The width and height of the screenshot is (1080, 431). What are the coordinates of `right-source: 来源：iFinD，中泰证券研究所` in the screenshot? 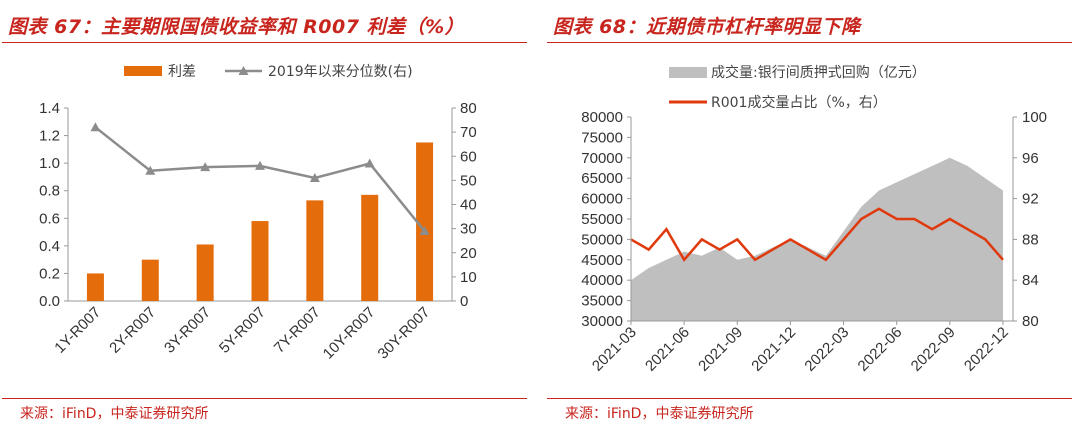 It's located at (659, 414).